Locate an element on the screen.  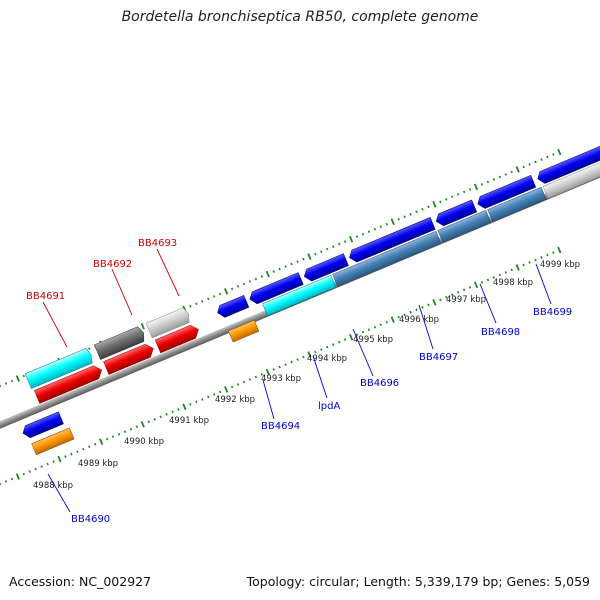
gene-label-bb4697: BB4697 is located at coordinates (438, 357).